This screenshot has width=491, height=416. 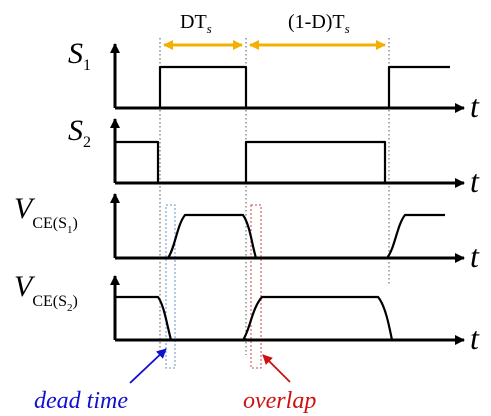 What do you see at coordinates (148, 366) in the screenshot?
I see `dead-time-pointer` at bounding box center [148, 366].